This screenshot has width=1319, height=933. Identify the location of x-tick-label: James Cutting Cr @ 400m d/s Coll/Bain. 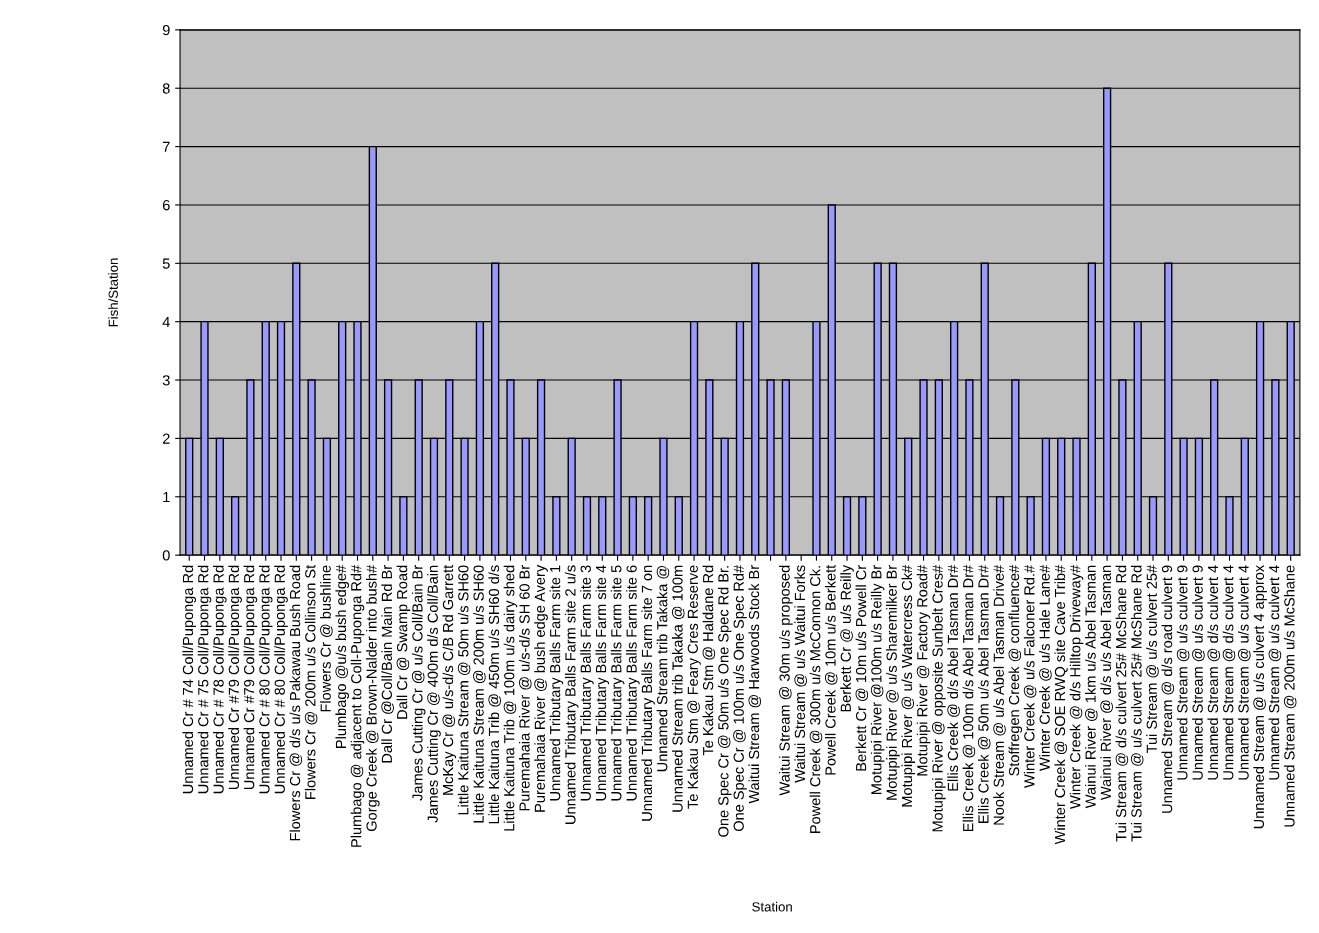
(434, 694).